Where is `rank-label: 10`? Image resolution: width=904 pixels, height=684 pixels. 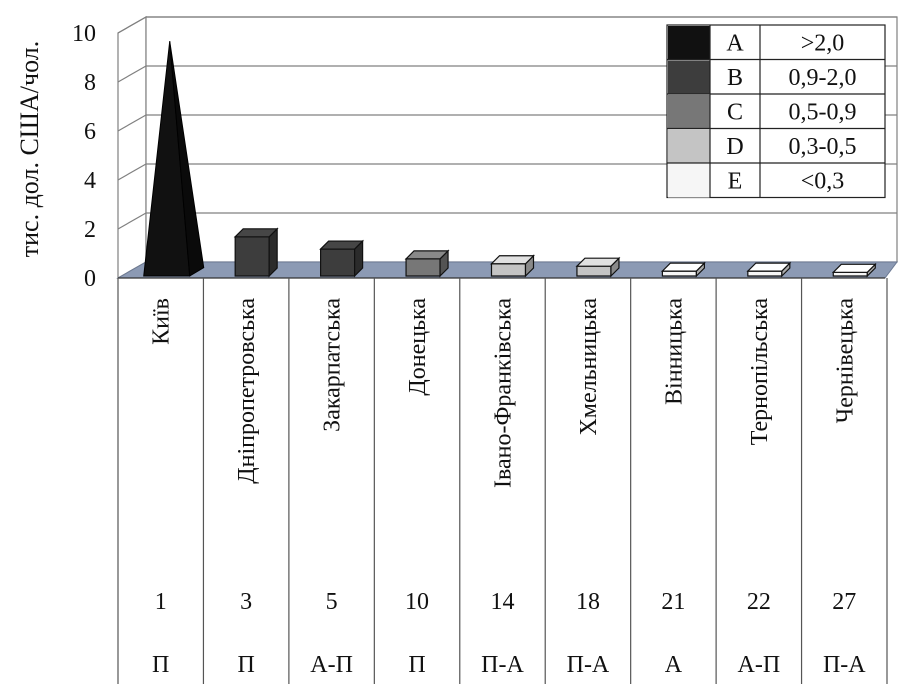 rank-label: 10 is located at coordinates (417, 602).